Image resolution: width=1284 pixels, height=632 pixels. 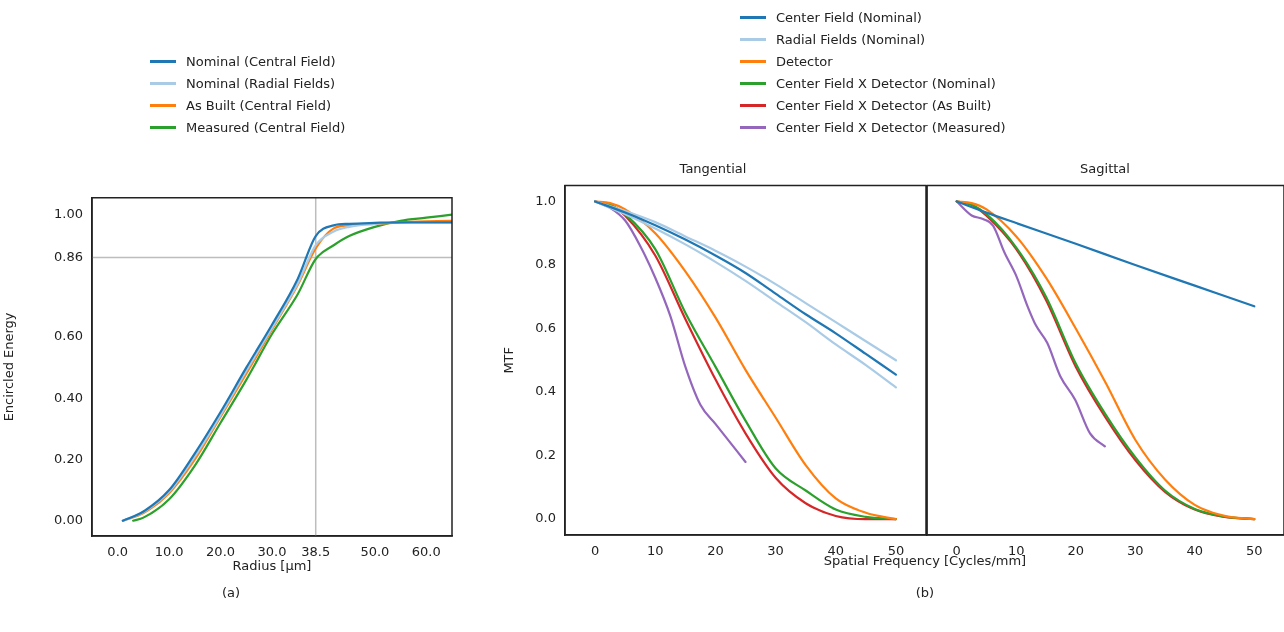 What do you see at coordinates (884, 105) in the screenshot?
I see `legend-label: Center Field X Detector (As Built)` at bounding box center [884, 105].